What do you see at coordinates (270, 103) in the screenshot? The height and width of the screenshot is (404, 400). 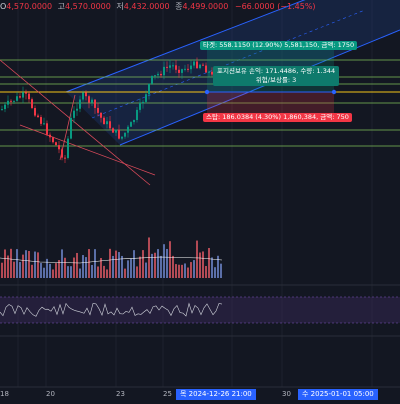 I see `stop-zone` at bounding box center [270, 103].